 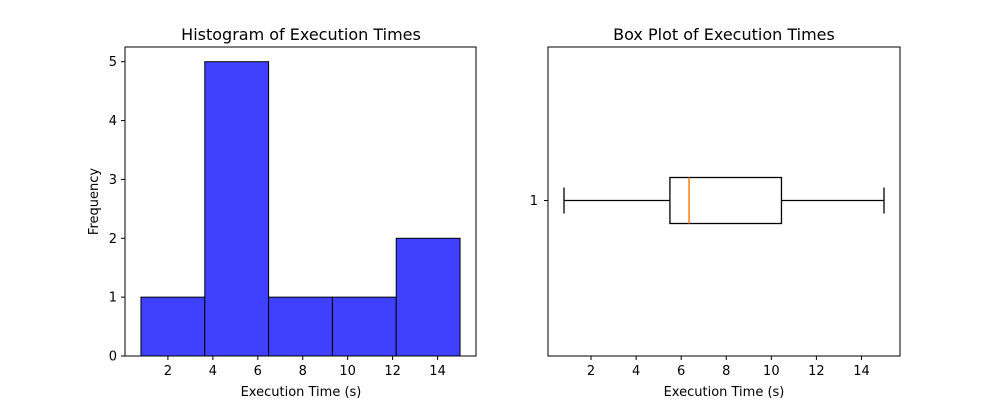 I want to click on boxplot-x-tick-label: 14, so click(x=861, y=371).